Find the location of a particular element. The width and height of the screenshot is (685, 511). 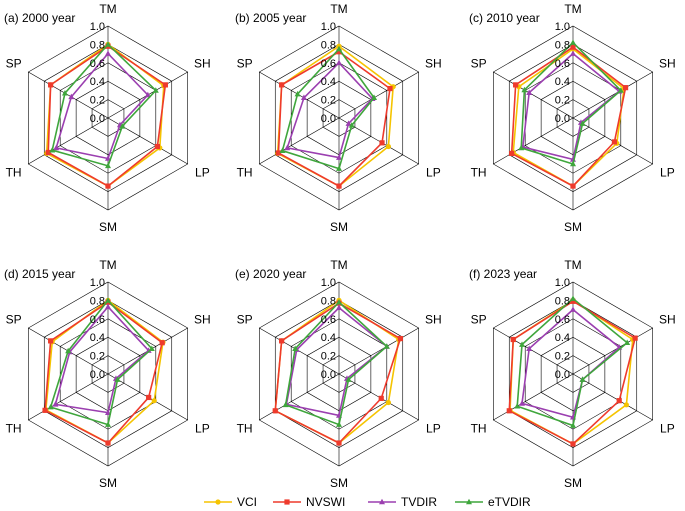

series-vci is located at coordinates (105, 115).